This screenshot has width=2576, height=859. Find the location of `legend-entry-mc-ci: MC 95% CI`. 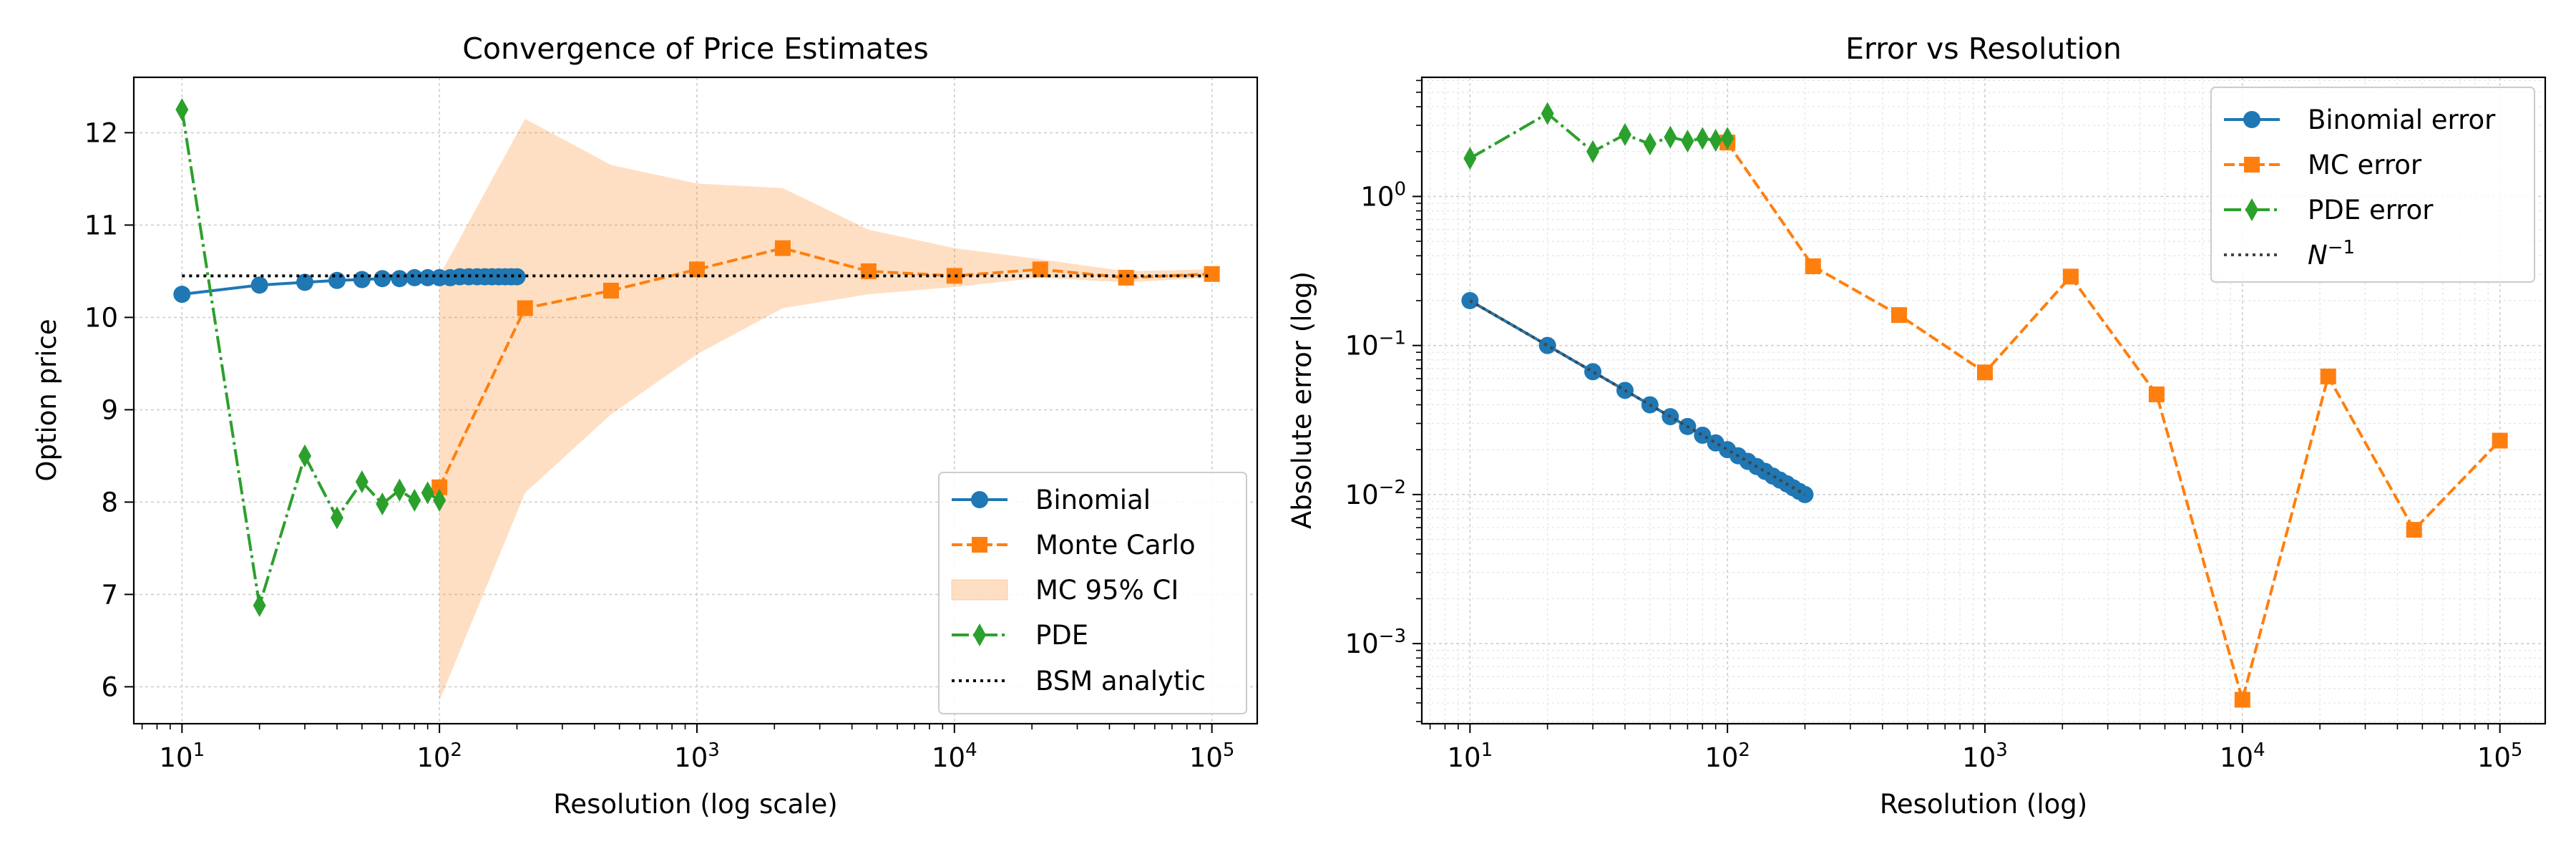

legend-entry-mc-ci: MC 95% CI is located at coordinates (1065, 590).